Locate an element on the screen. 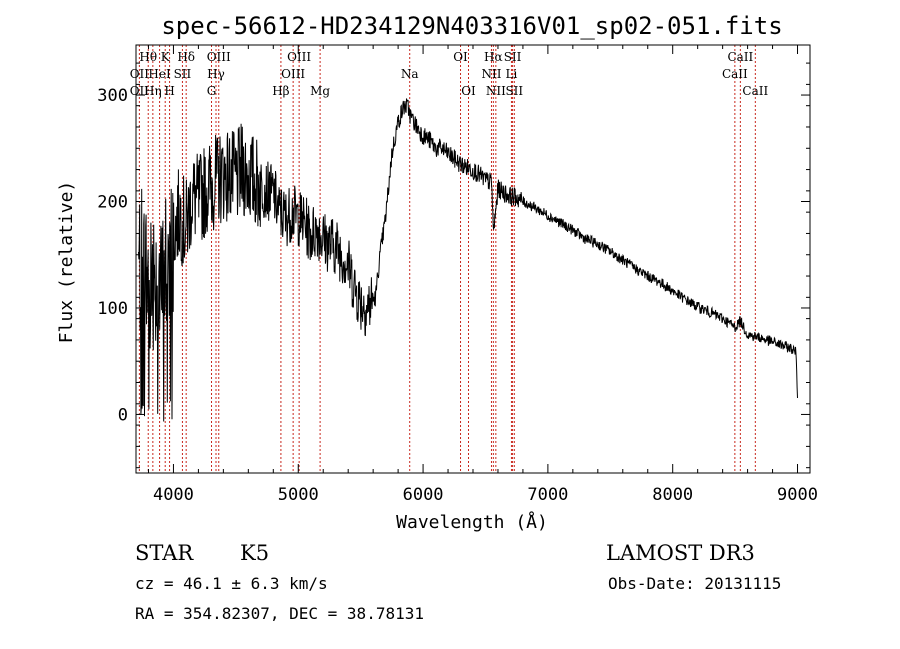 This screenshot has height=649, width=900. y-tick-label: 200 is located at coordinates (112, 203).